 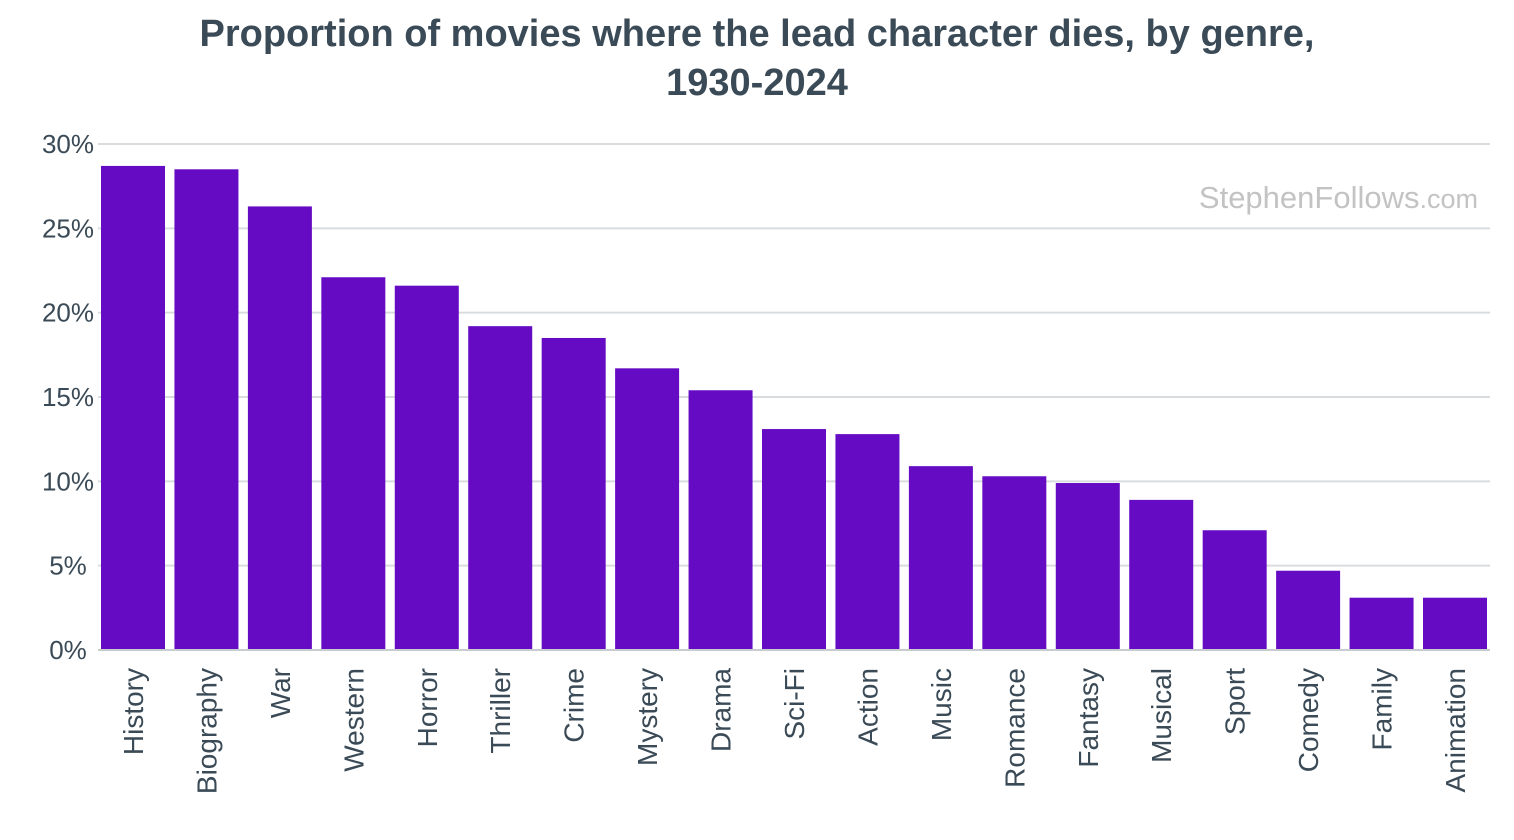 I want to click on x-tick-label: Crime, so click(x=574, y=705).